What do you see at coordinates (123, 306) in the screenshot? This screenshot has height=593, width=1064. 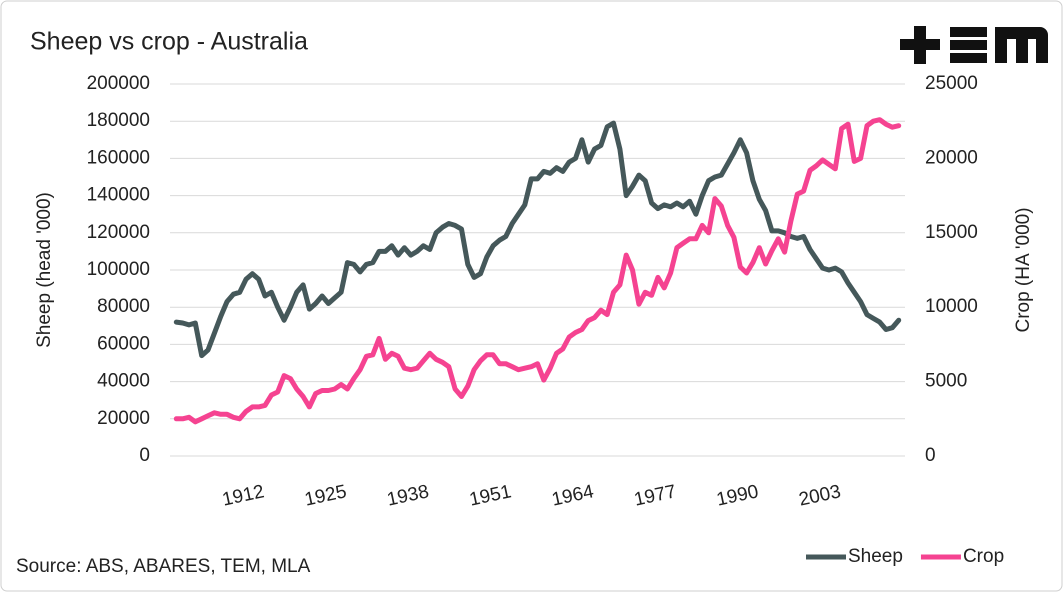 I see `y-tick-label: 80000` at bounding box center [123, 306].